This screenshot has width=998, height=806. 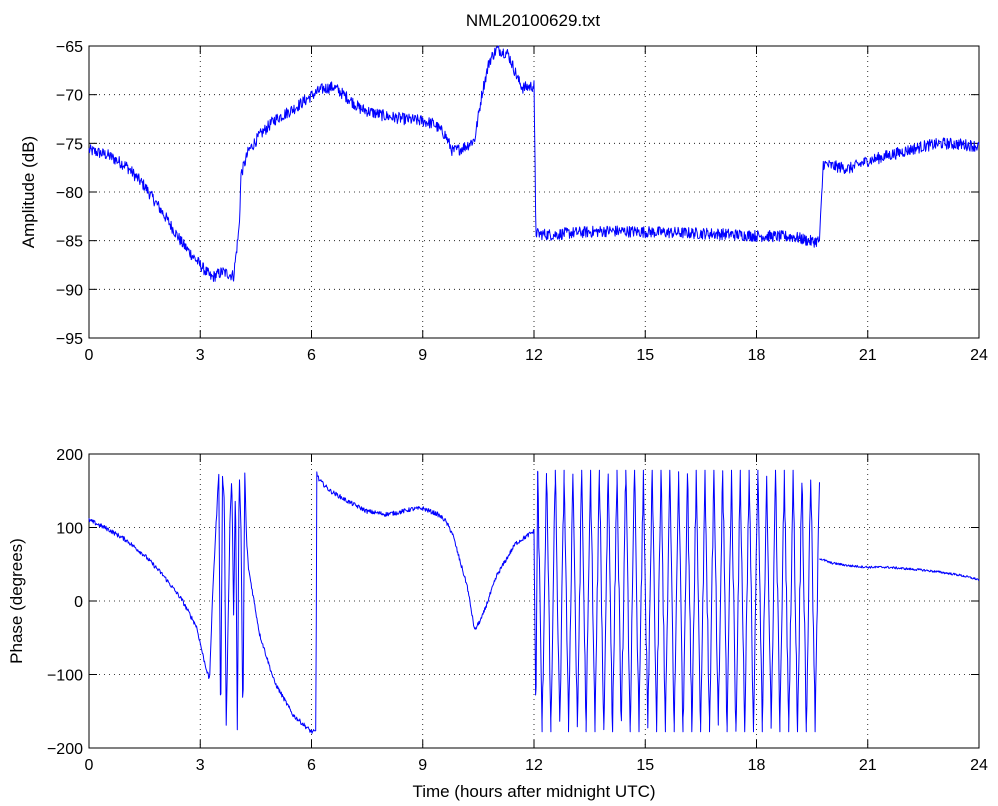 I want to click on phase-x-axis-label: Time (hours after midnight UTC), so click(x=533, y=791).